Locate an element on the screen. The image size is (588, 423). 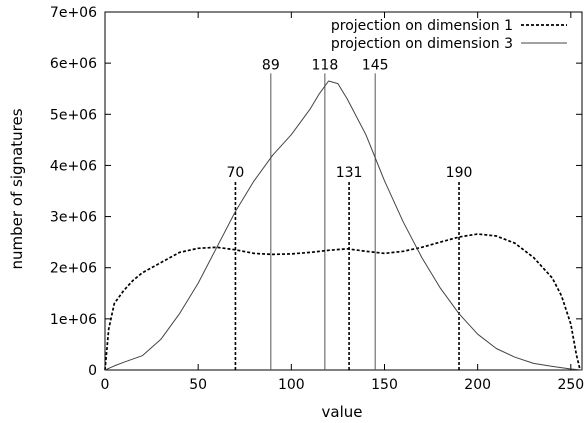
marker-label-145: 145 is located at coordinates (375, 65).